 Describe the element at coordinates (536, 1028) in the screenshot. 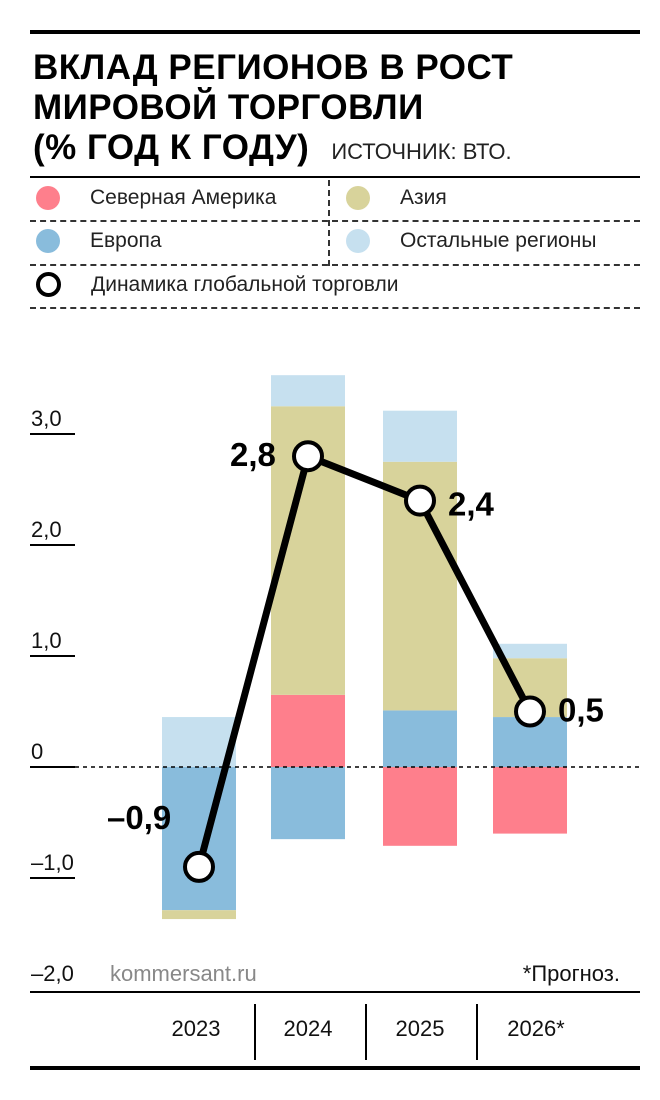

I see `x-label-2026: 2026*` at that location.